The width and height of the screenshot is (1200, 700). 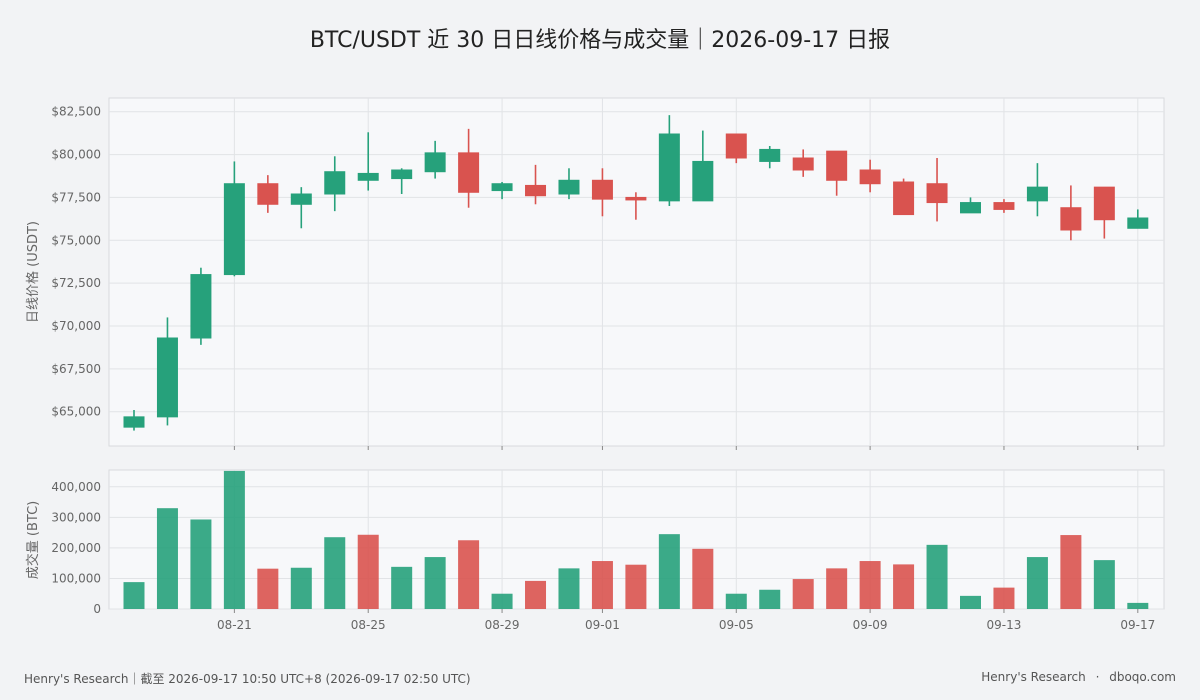 I want to click on price-ylabel: 日线价格 (USDT), so click(x=33, y=272).